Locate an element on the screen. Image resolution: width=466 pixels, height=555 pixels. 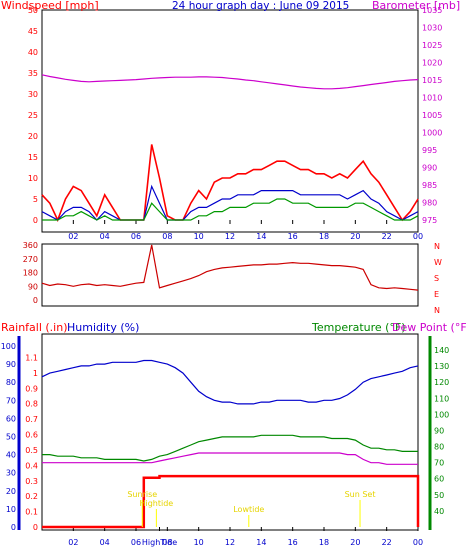
wind-x-tick-label: 14 is located at coordinates (261, 236).